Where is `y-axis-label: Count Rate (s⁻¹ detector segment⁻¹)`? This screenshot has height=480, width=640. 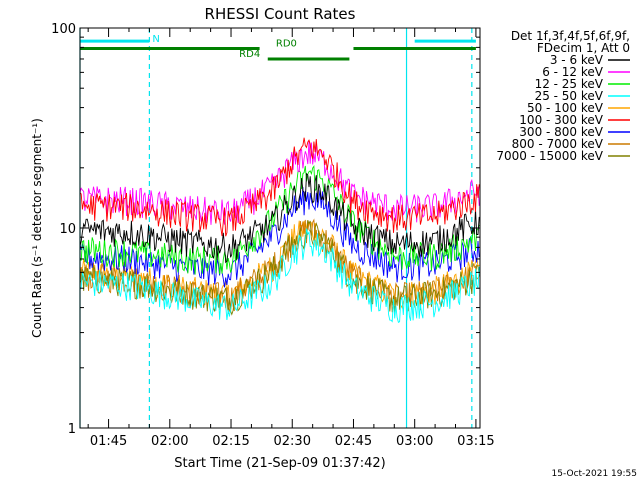 y-axis-label: Count Rate (s⁻¹ detector segment⁻¹) is located at coordinates (37, 228).